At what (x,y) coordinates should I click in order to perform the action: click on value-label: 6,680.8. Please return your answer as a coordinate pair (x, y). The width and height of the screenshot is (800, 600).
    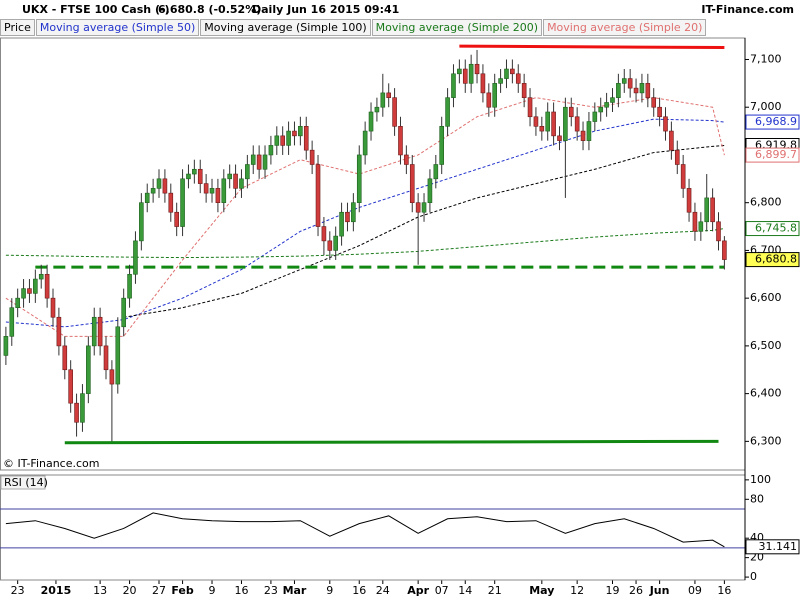
    Looking at the image, I should click on (776, 259).